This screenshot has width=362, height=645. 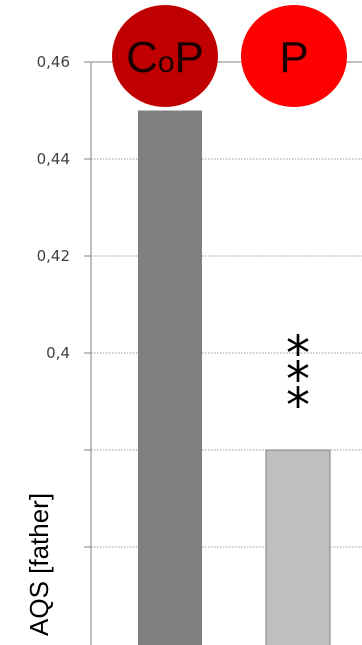 What do you see at coordinates (298, 547) in the screenshot?
I see `bar-p` at bounding box center [298, 547].